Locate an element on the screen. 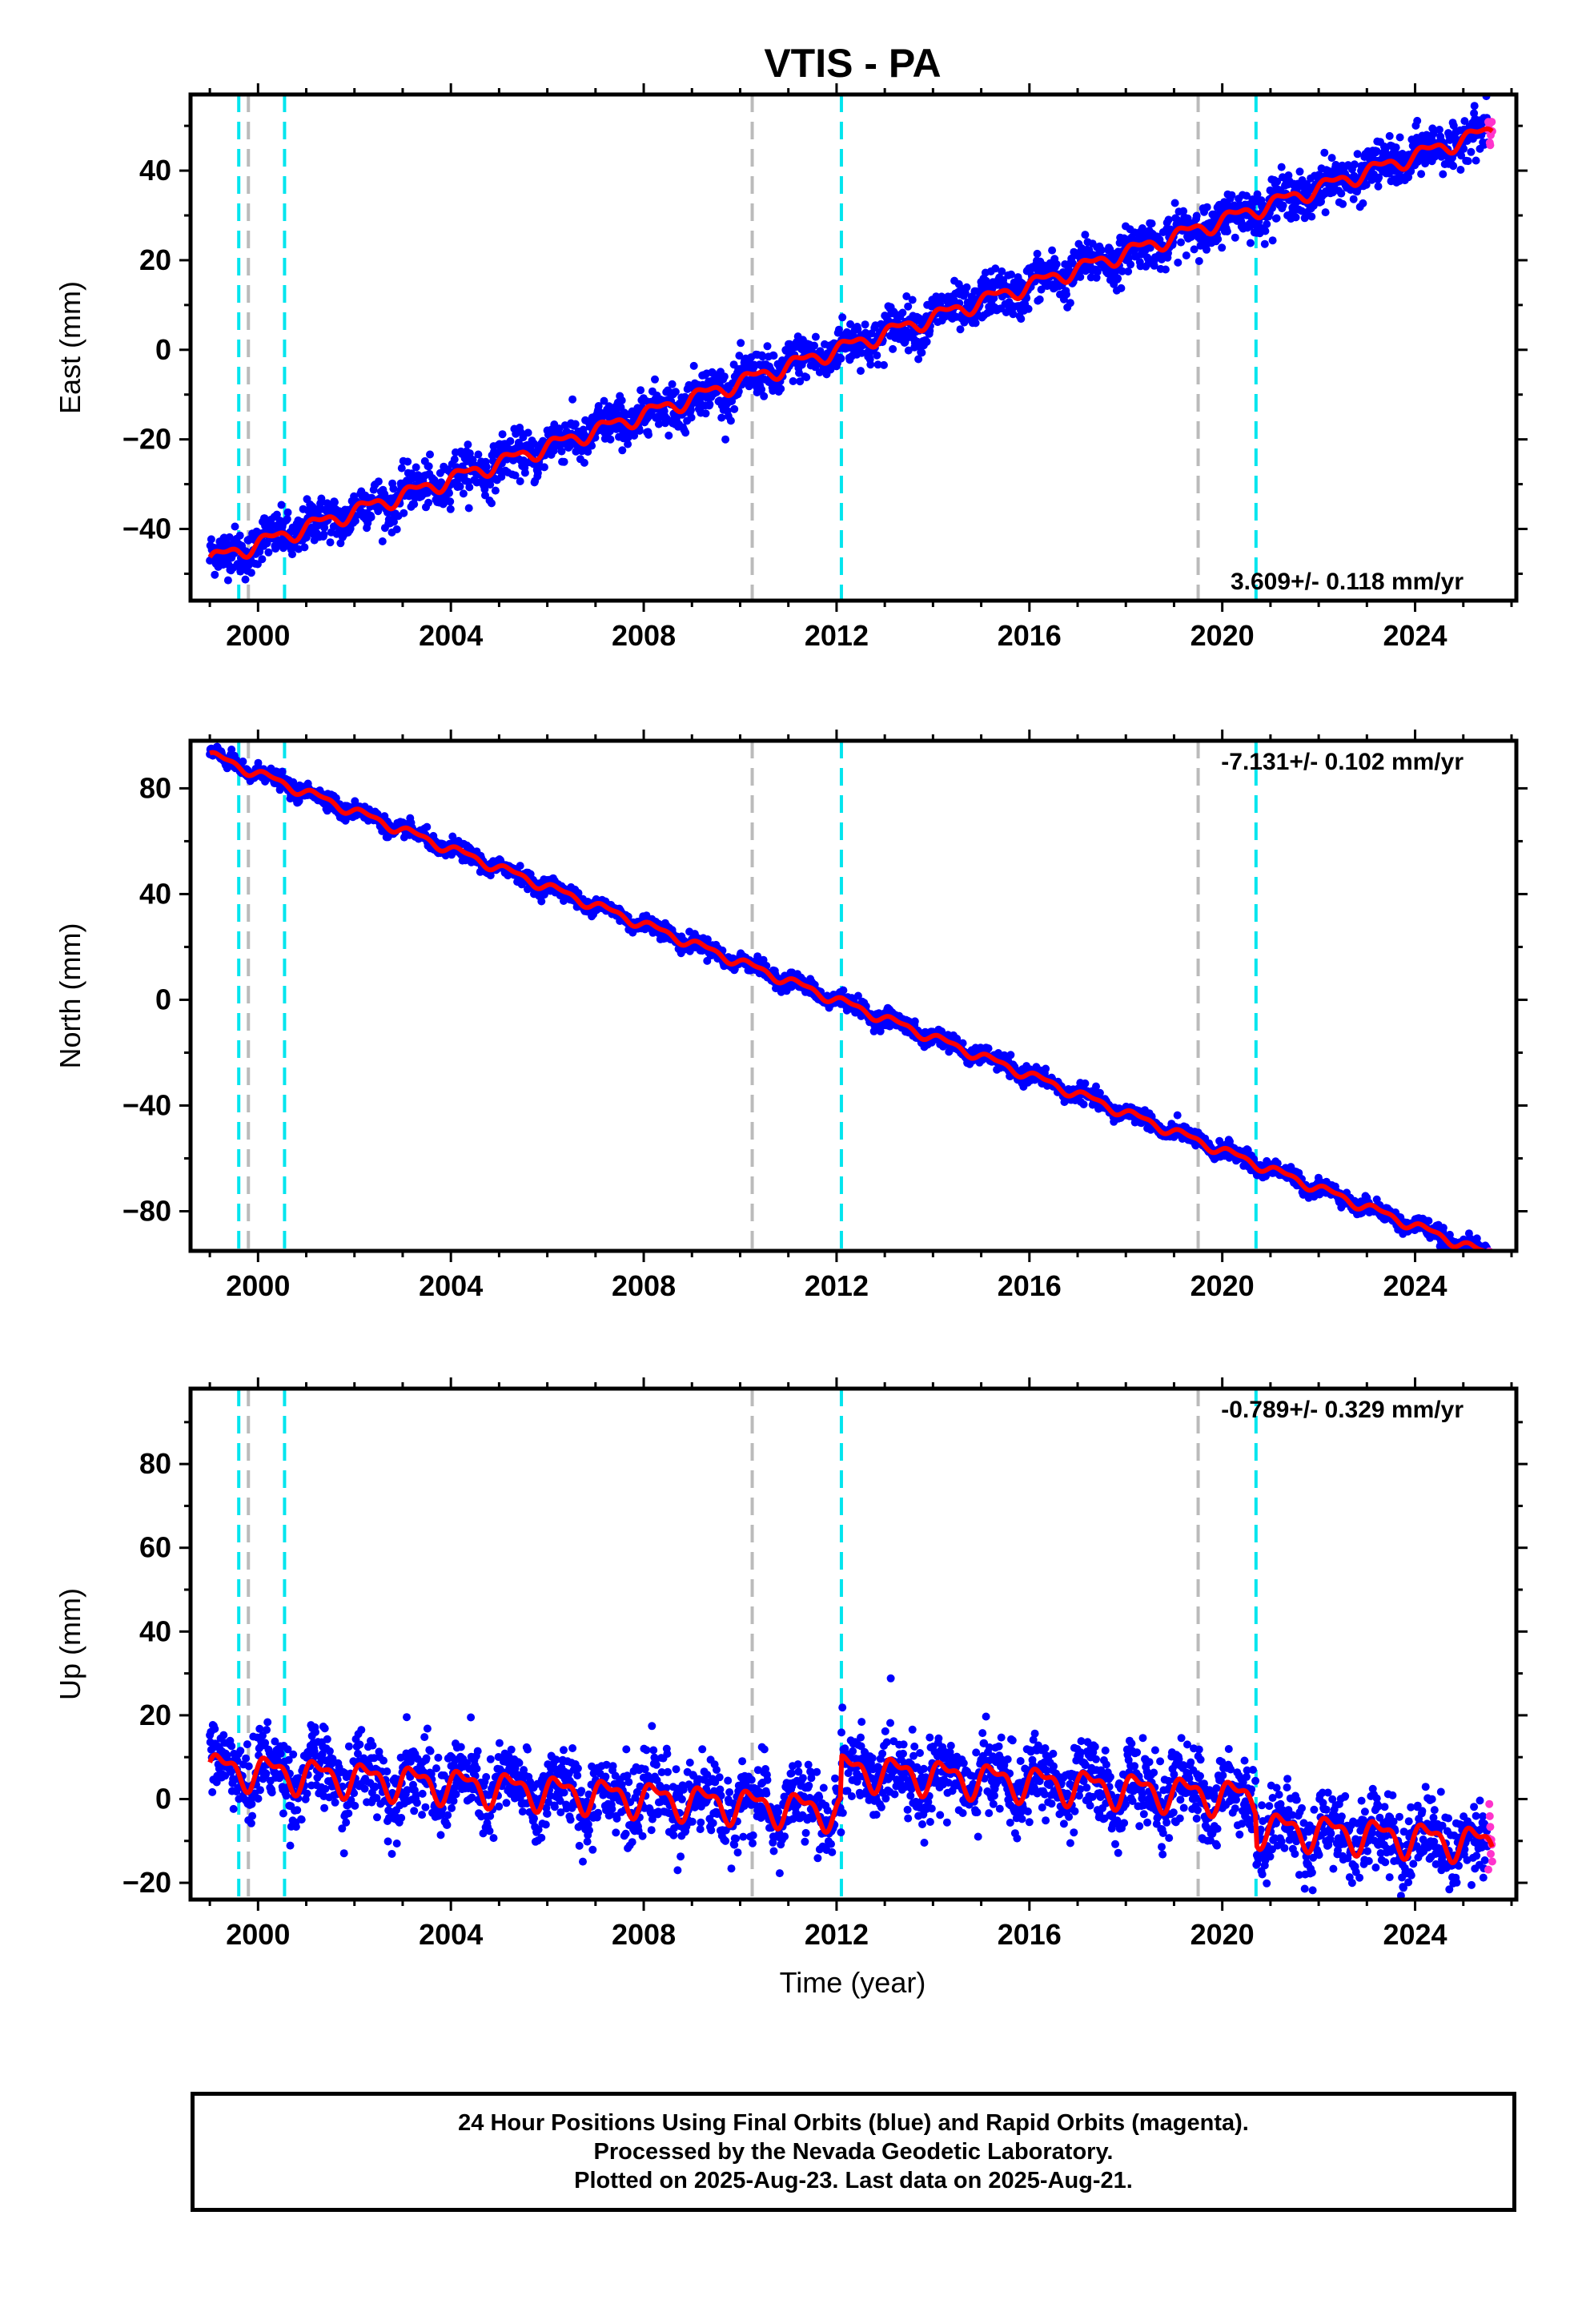 The height and width of the screenshot is (2324, 1582). x-tick-label: 2016 is located at coordinates (1030, 635).